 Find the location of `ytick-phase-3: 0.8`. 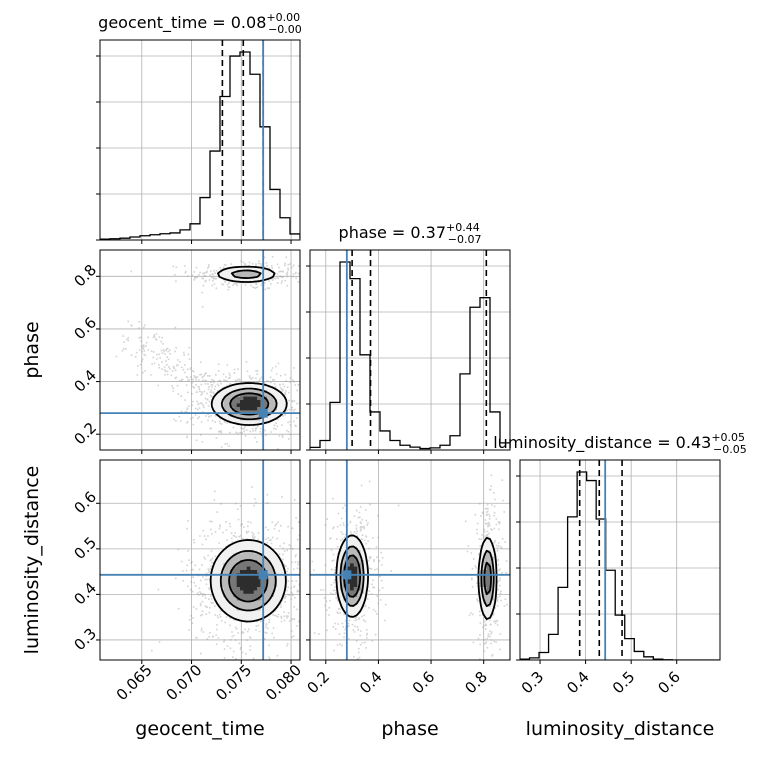

ytick-phase-3: 0.8 is located at coordinates (85, 276).